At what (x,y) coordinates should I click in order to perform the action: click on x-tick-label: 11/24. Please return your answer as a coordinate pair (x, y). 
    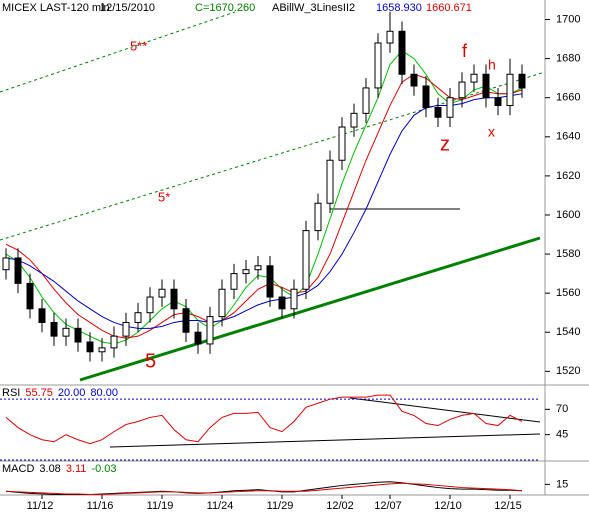
    Looking at the image, I should click on (220, 506).